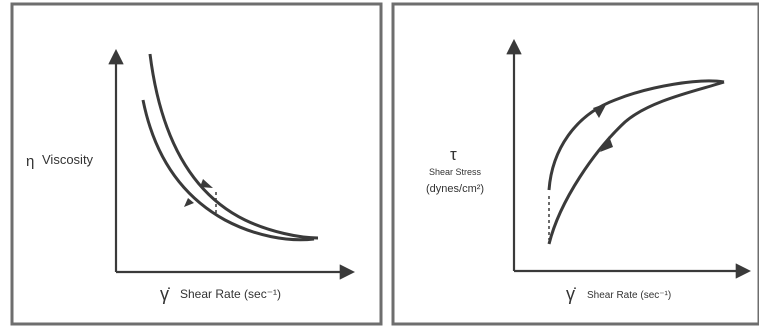 The height and width of the screenshot is (326, 759). What do you see at coordinates (606, 144) in the screenshot?
I see `shear-stress-down-arrow-icon` at bounding box center [606, 144].